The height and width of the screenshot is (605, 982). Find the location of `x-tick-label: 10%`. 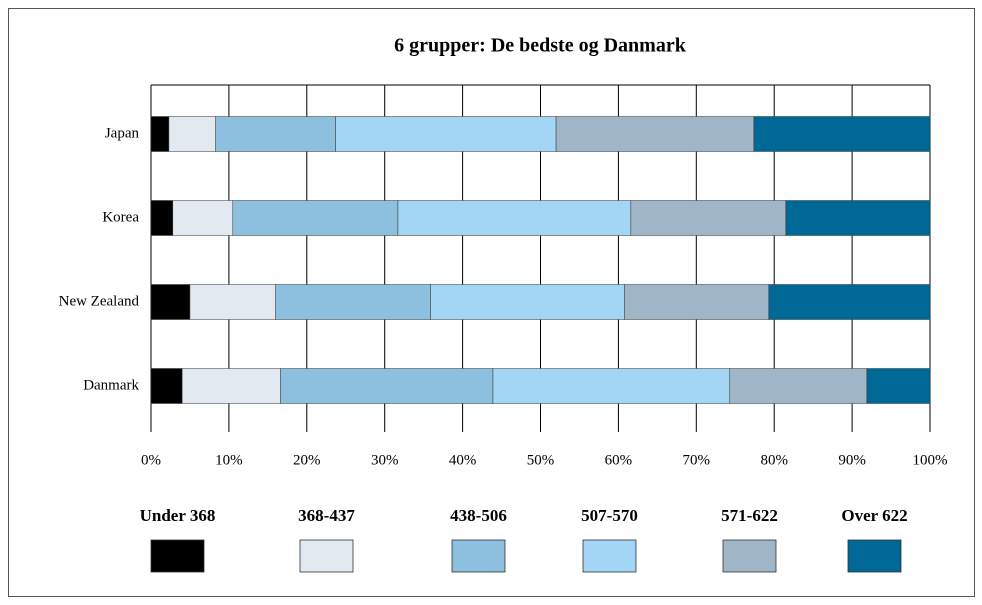

x-tick-label: 10% is located at coordinates (229, 460).